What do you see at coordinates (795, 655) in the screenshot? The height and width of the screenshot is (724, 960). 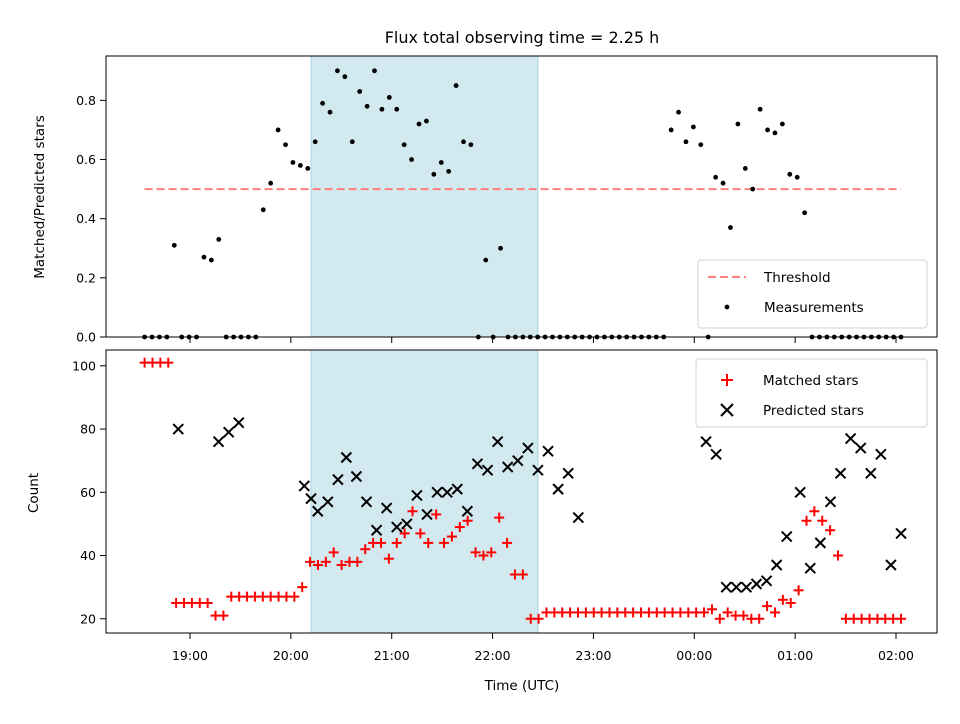 I see `x-tick-label: 01:00` at bounding box center [795, 655].